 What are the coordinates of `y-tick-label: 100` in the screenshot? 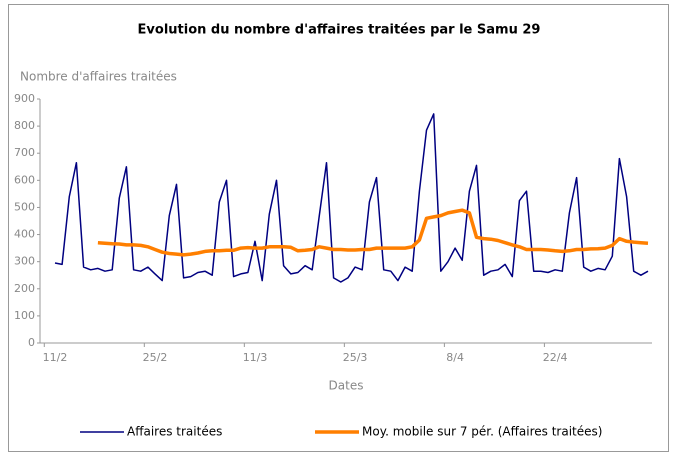 It's located at (24, 315).